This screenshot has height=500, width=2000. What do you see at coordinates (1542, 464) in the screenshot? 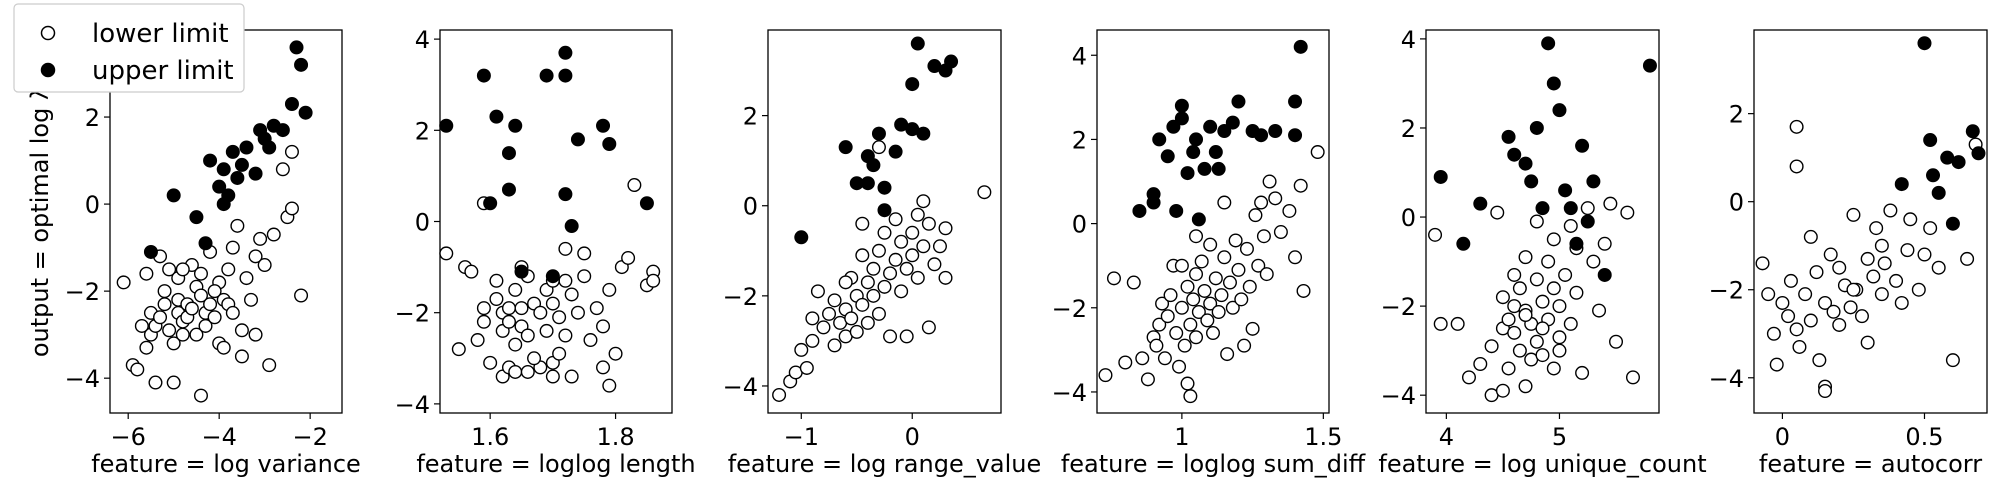
I see `x-axis-label: feature = log unique_count` at bounding box center [1542, 464].